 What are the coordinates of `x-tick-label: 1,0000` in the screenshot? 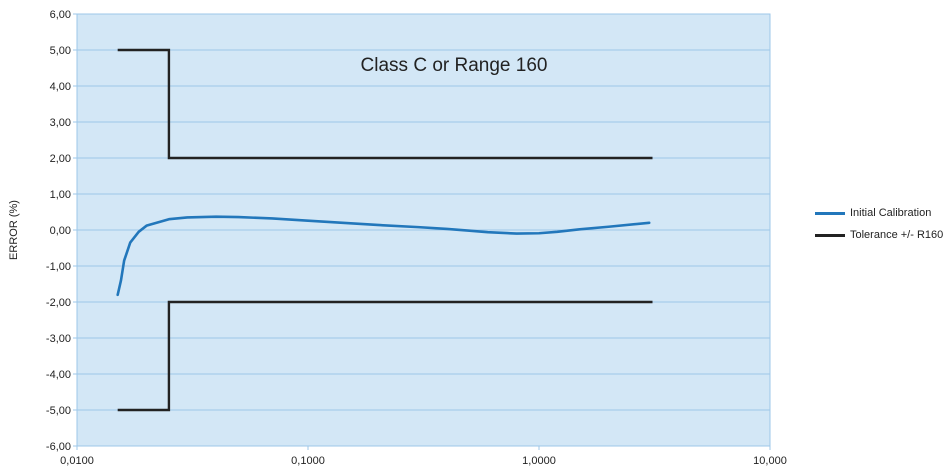 It's located at (539, 461).